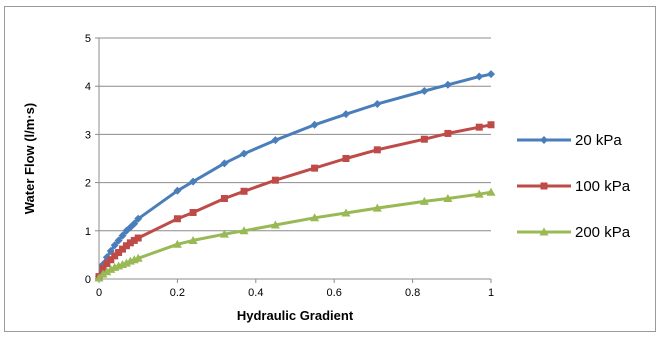  What do you see at coordinates (88, 232) in the screenshot?
I see `y-tick-label: 1` at bounding box center [88, 232].